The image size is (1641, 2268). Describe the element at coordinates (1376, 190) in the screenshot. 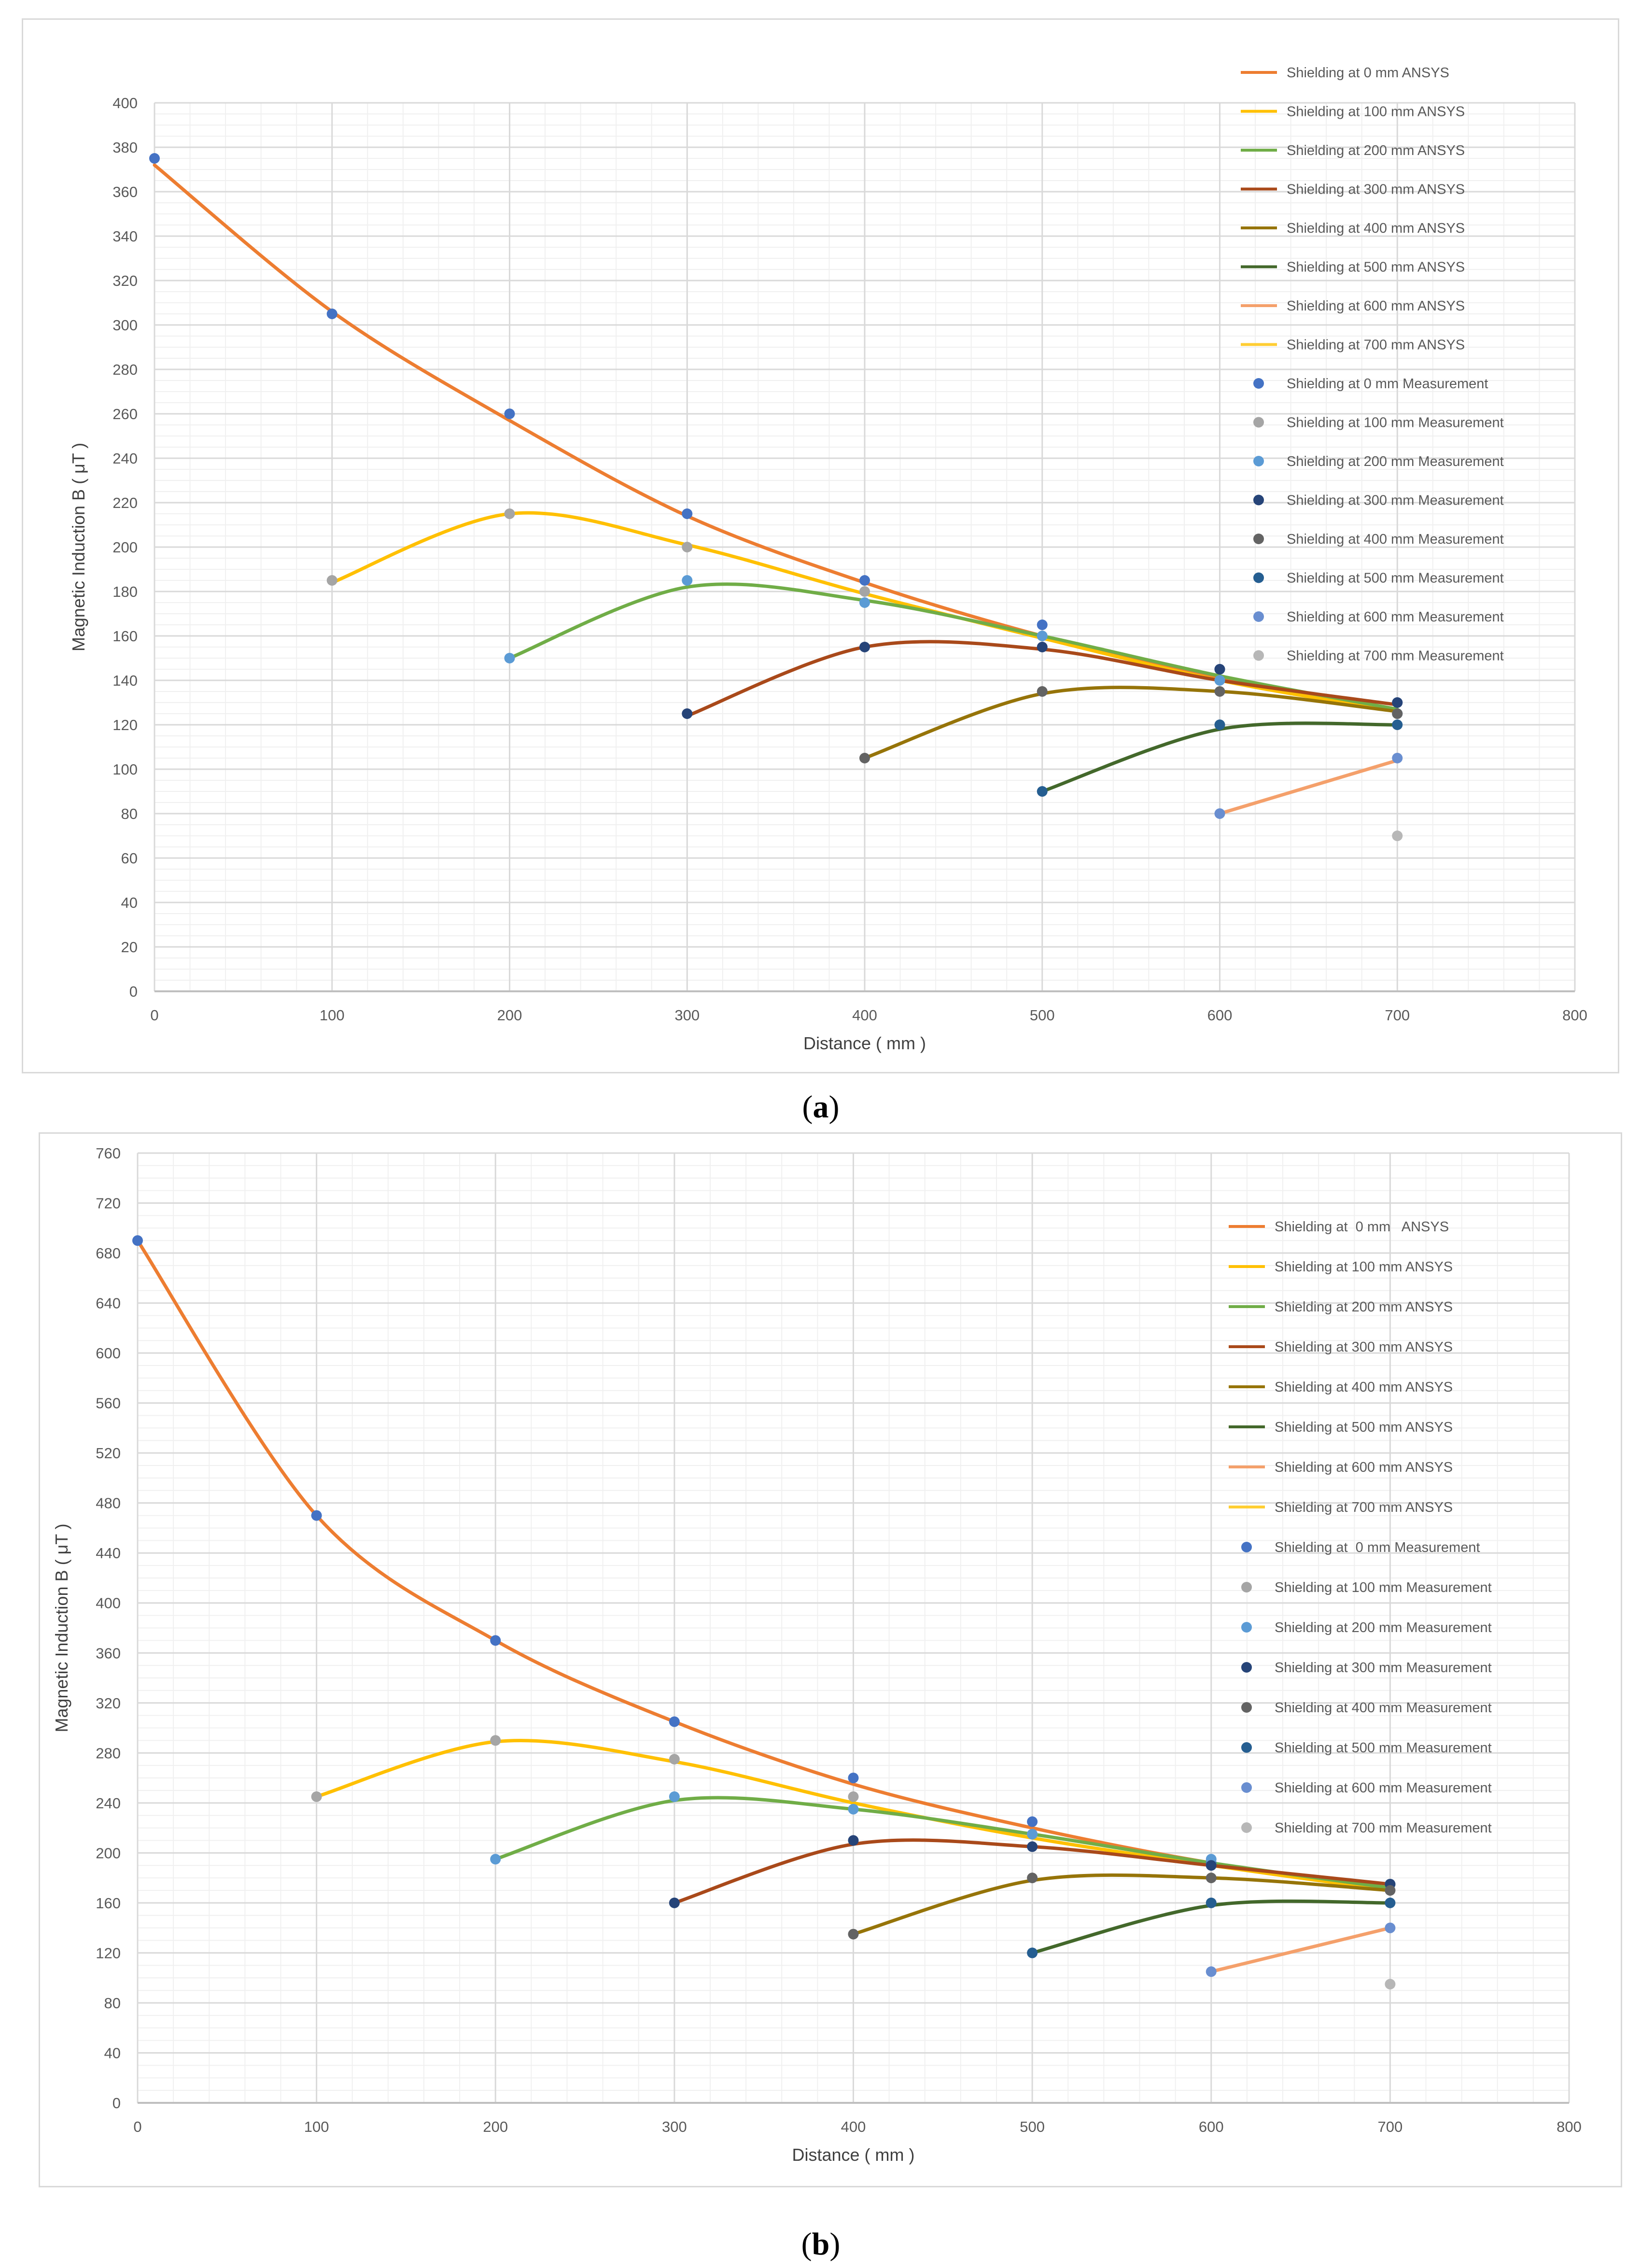

I see `chart-a-legend-entry: Shielding at 300 mm ANSYS` at that location.